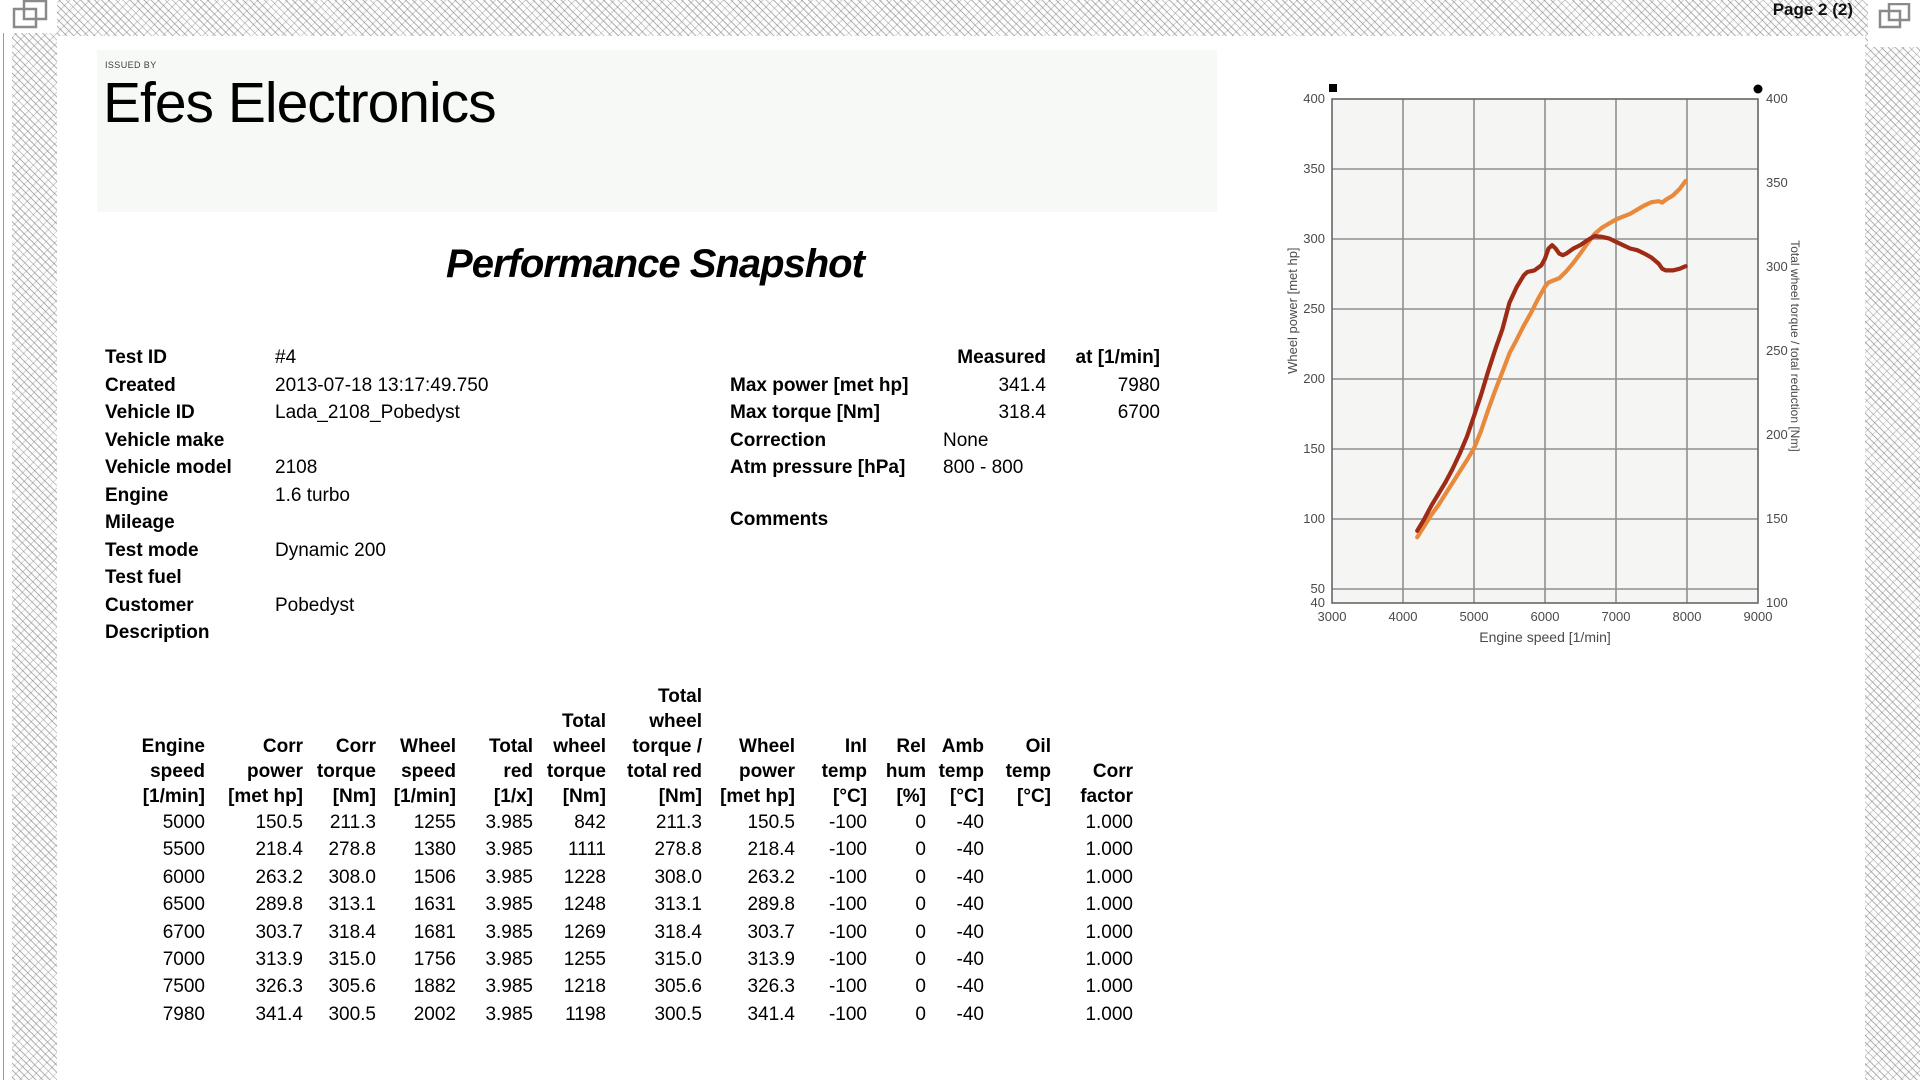 The image size is (1920, 1080). I want to click on table-cell: 218.4, so click(279, 850).